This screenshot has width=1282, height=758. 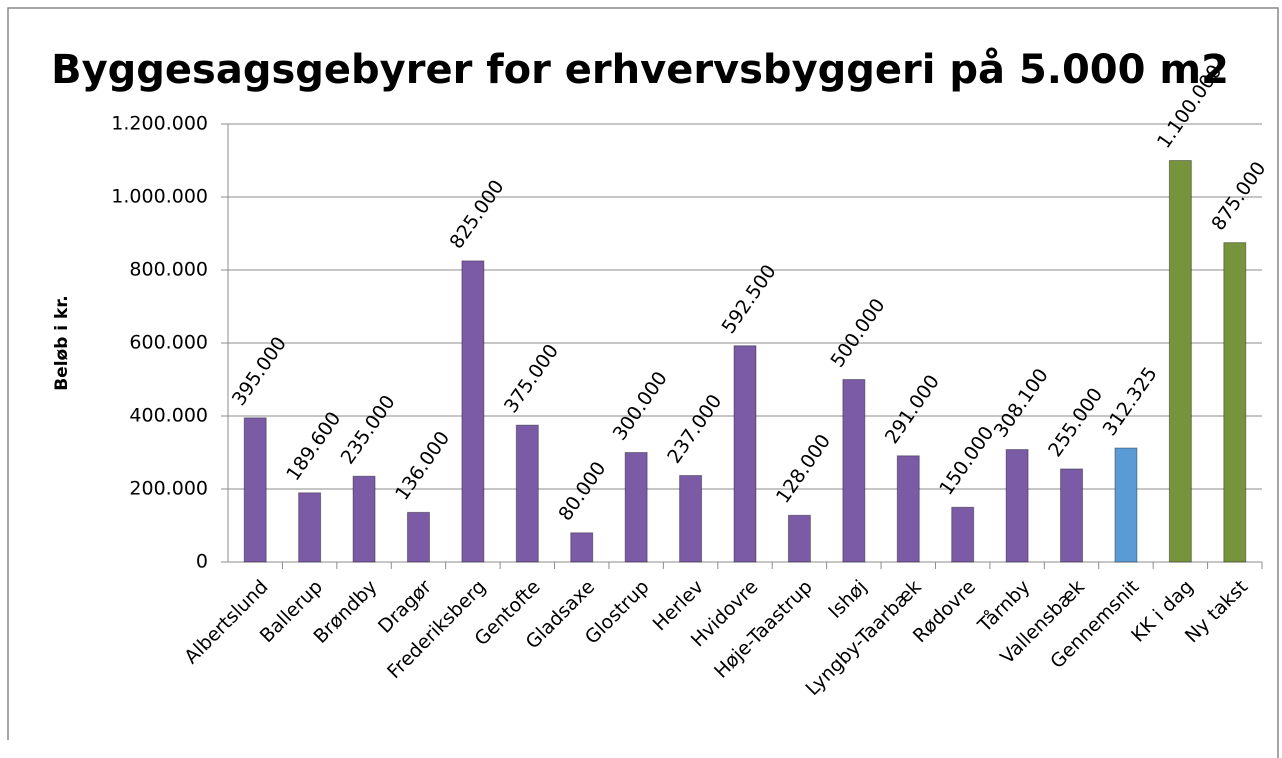 I want to click on value-label: 395.000, so click(x=259, y=371).